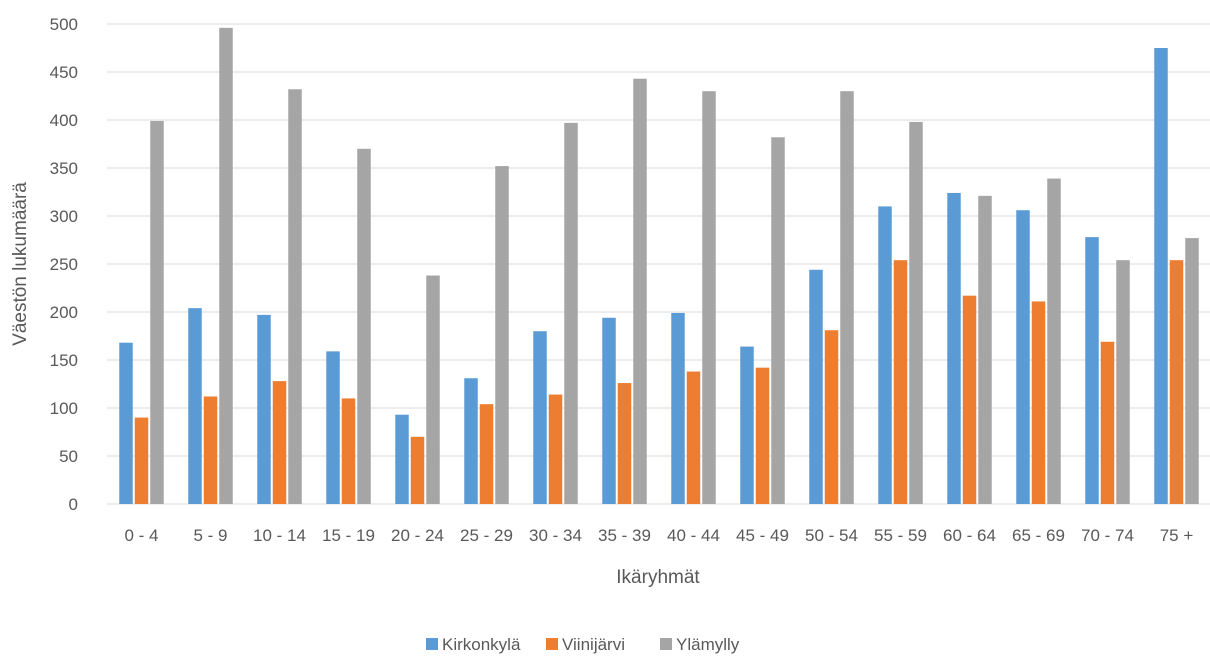  I want to click on y-tick-label: 450, so click(64, 72).